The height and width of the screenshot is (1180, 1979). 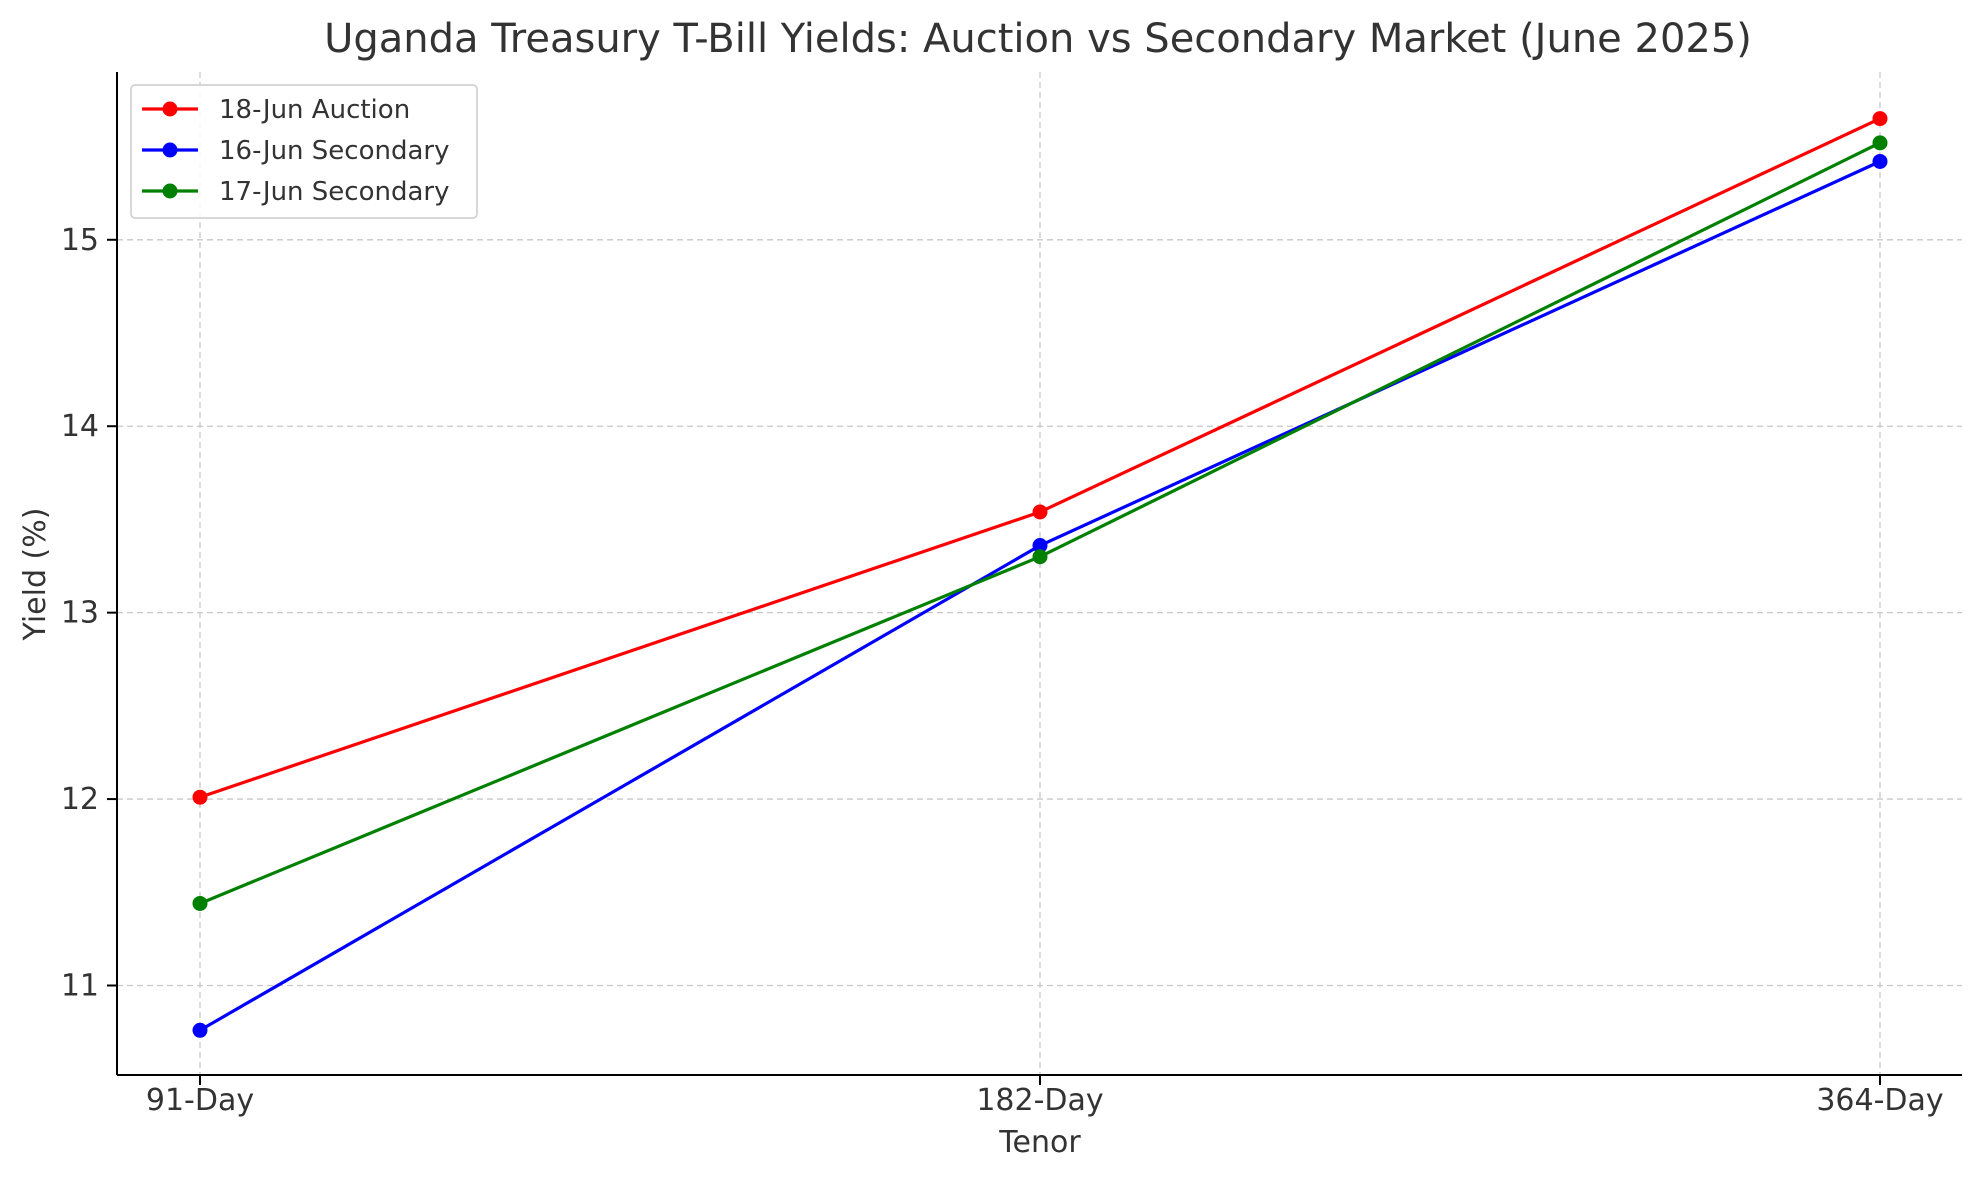 What do you see at coordinates (1039, 1142) in the screenshot?
I see `x-axis-label: Tenor` at bounding box center [1039, 1142].